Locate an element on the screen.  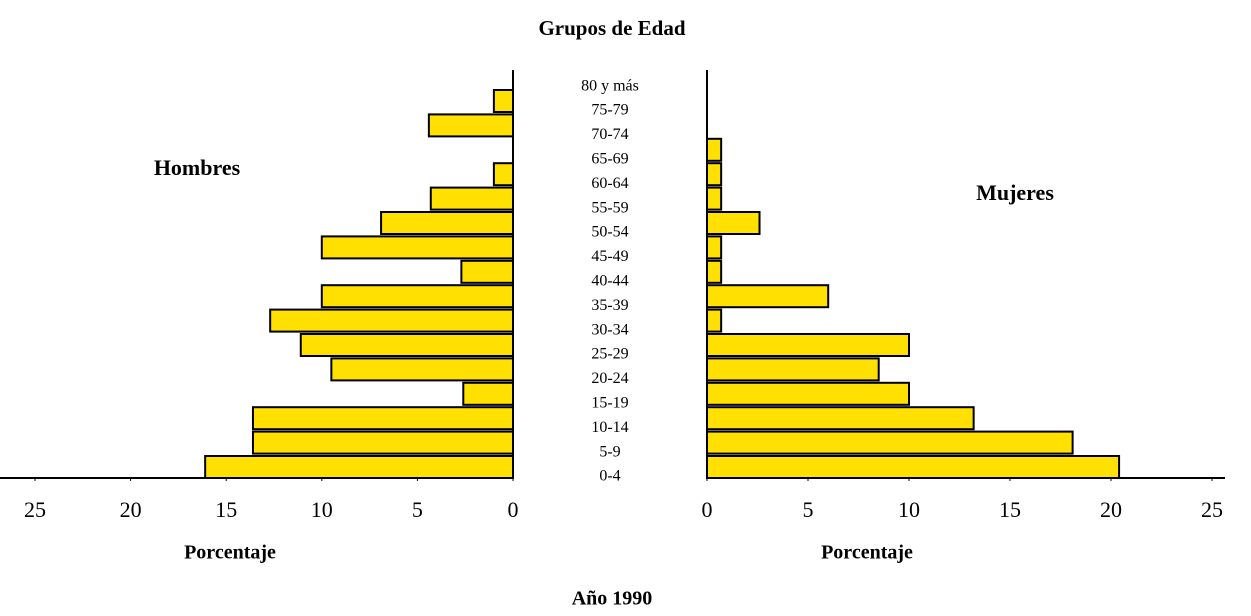
category-label: 65-69 is located at coordinates (609, 158).